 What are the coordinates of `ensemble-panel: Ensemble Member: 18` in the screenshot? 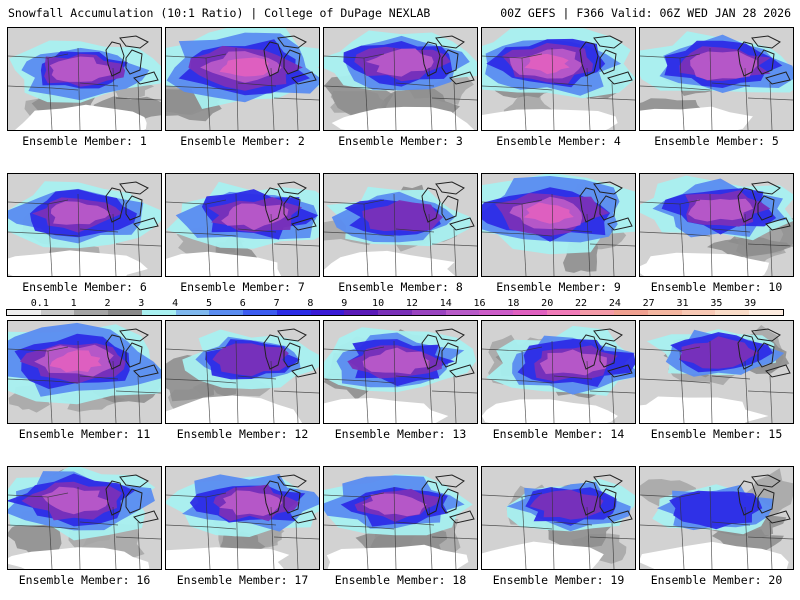 It's located at (400, 526).